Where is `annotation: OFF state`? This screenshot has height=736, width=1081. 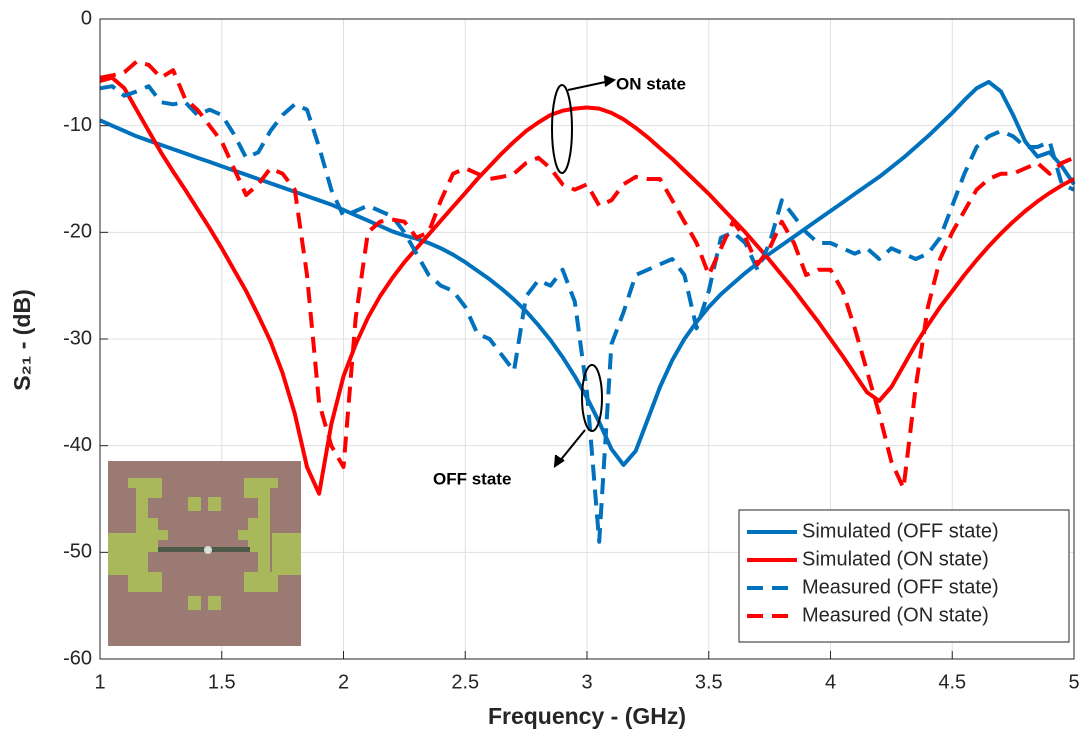 annotation: OFF state is located at coordinates (472, 478).